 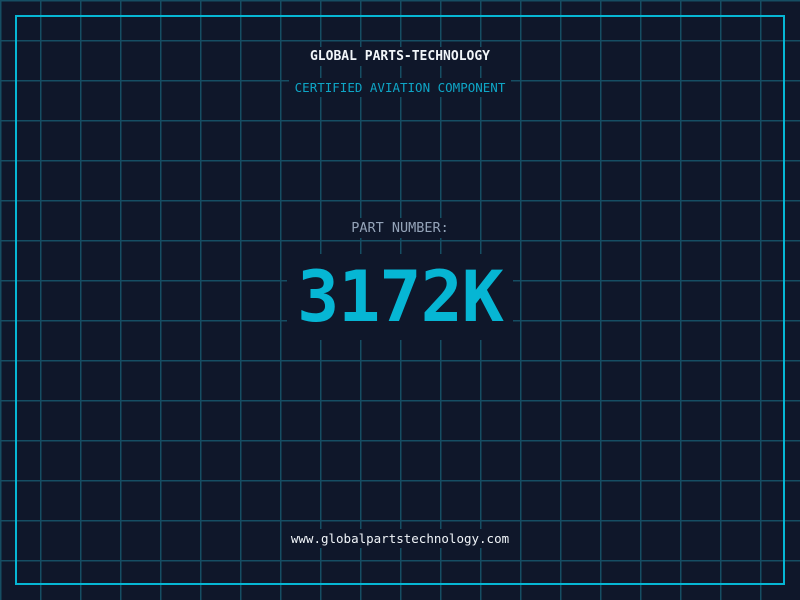 I want to click on company-title: GLOBAL PARTS-TECHNOLOGY, so click(x=400, y=56).